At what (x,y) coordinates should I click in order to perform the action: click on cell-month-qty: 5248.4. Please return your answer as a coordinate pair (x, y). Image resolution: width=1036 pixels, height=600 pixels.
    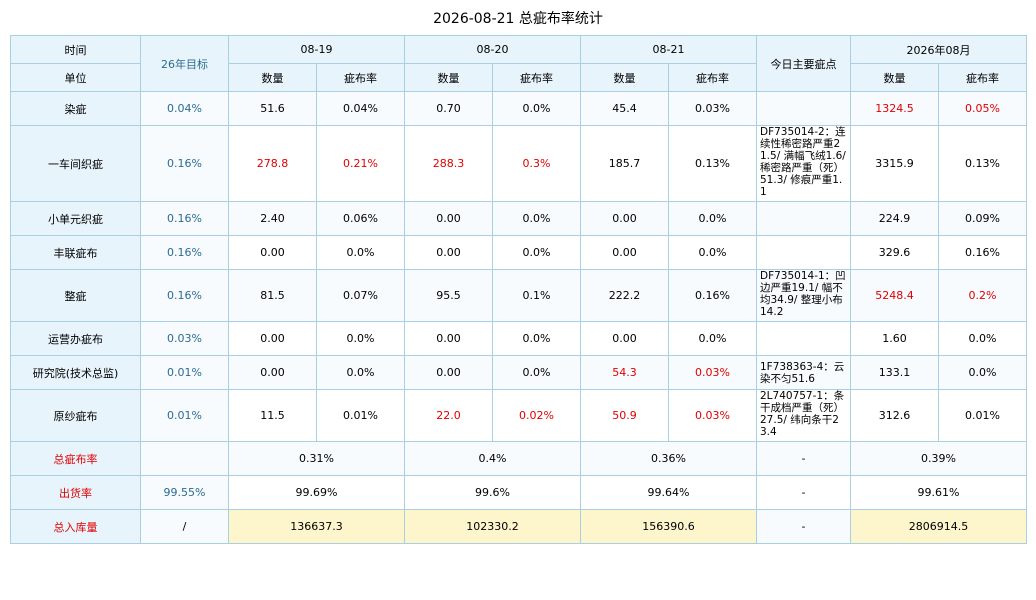
    Looking at the image, I should click on (894, 295).